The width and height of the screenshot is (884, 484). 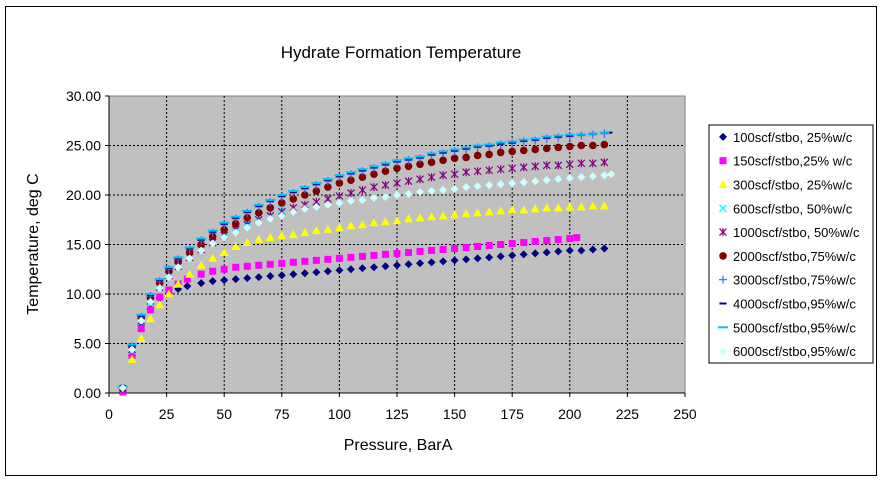 I want to click on x-axis-ticks: 0 25 50 75 100 125 150 175 200 225 250, so click(x=401, y=407).